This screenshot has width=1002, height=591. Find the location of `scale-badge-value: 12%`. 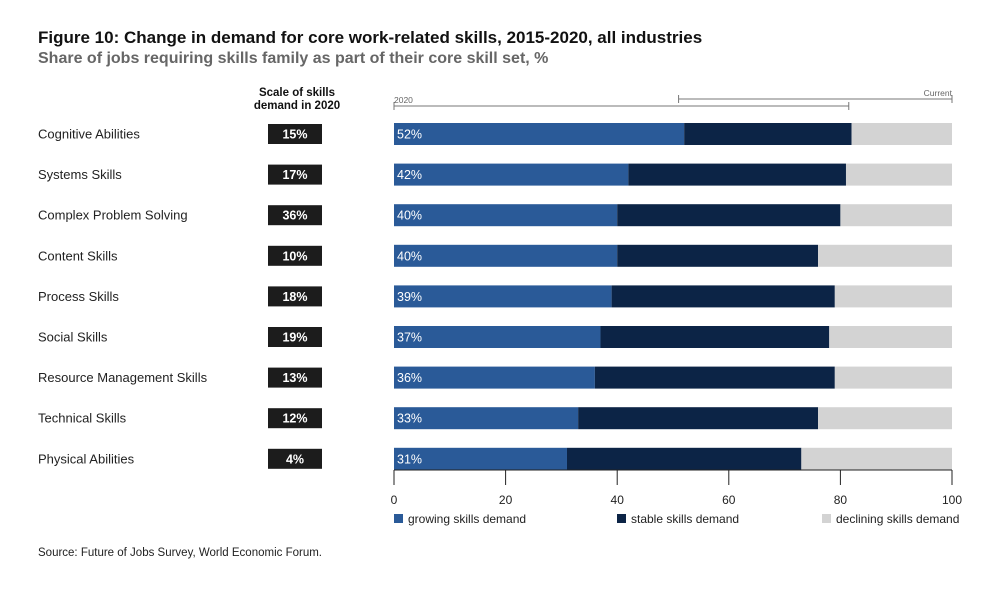

scale-badge-value: 12% is located at coordinates (294, 419).